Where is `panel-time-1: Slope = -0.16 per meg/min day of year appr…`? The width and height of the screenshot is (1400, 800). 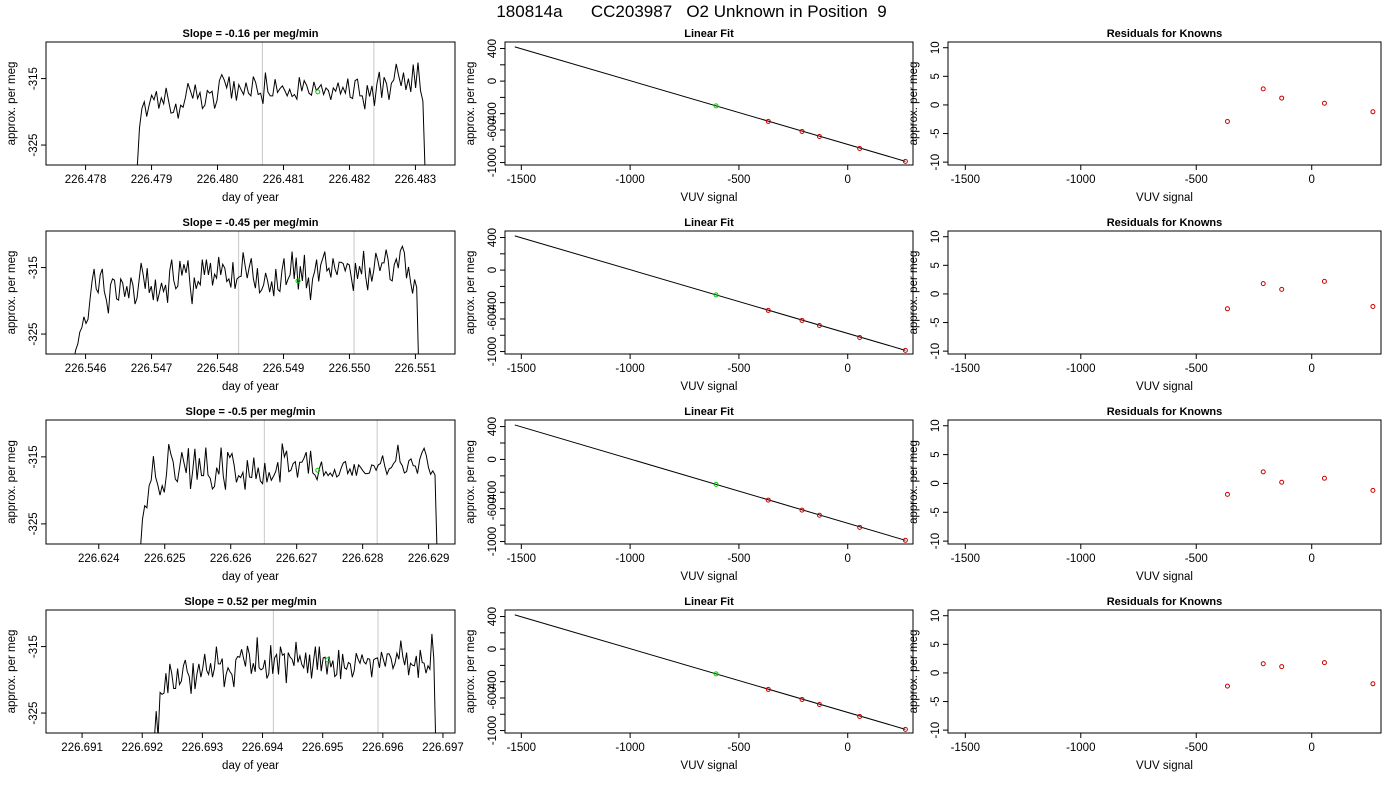
panel-time-1: Slope = -0.16 per meg/min day of year appr… is located at coordinates (231, 116).